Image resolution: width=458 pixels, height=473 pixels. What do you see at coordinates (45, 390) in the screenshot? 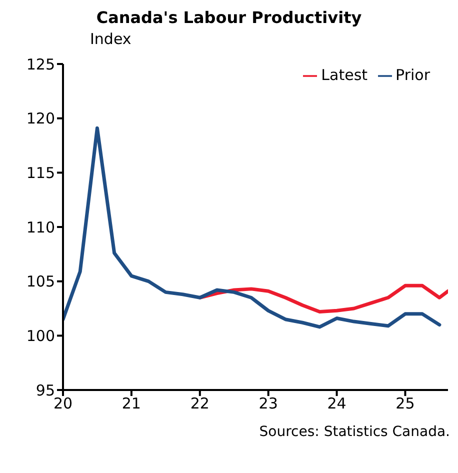
I see `y-tick-label: 95` at bounding box center [45, 390].